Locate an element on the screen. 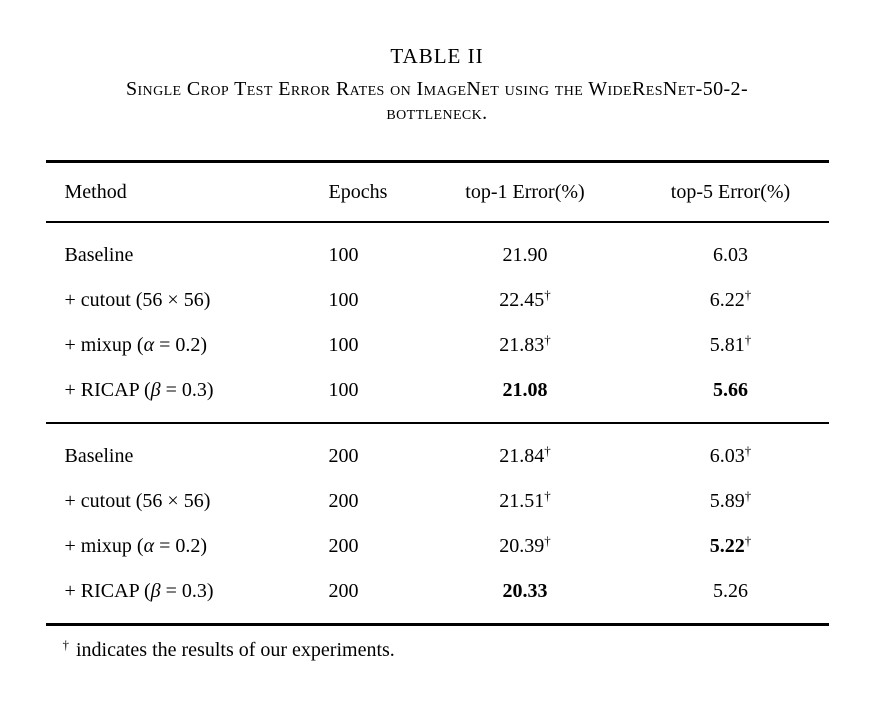 The image size is (874, 702). table-row: Baseline 100 21.90 6.03 is located at coordinates (437, 255).